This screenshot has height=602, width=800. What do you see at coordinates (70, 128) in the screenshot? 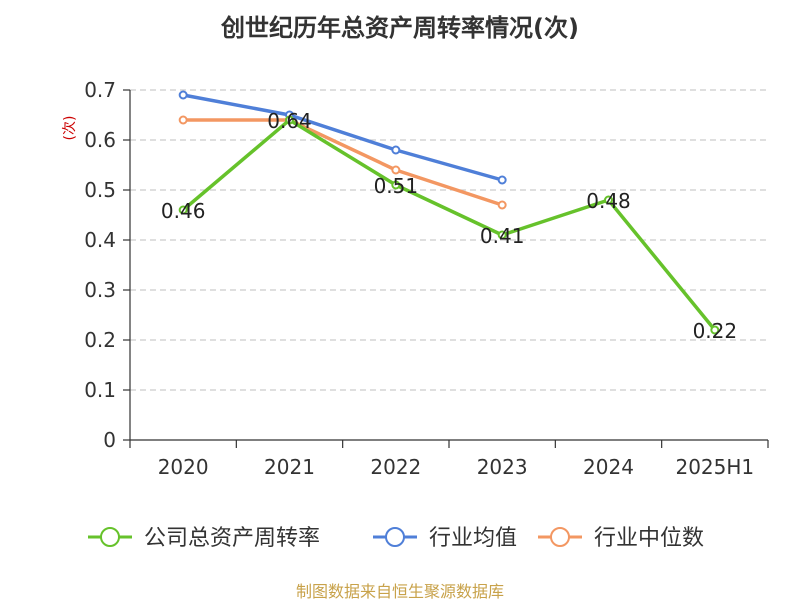
I see `y-axis-label: (次)` at bounding box center [70, 128].